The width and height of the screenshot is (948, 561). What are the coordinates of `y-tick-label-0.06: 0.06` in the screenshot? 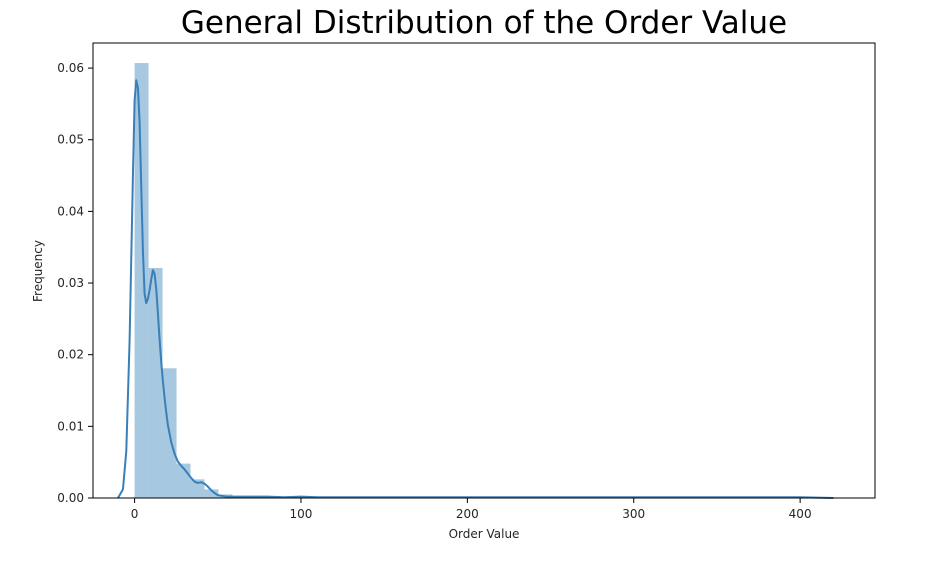 It's located at (70, 68).